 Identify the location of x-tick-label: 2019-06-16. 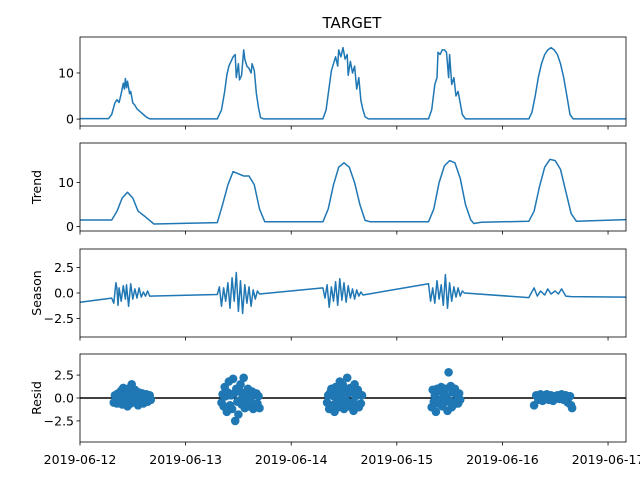
(502, 459).